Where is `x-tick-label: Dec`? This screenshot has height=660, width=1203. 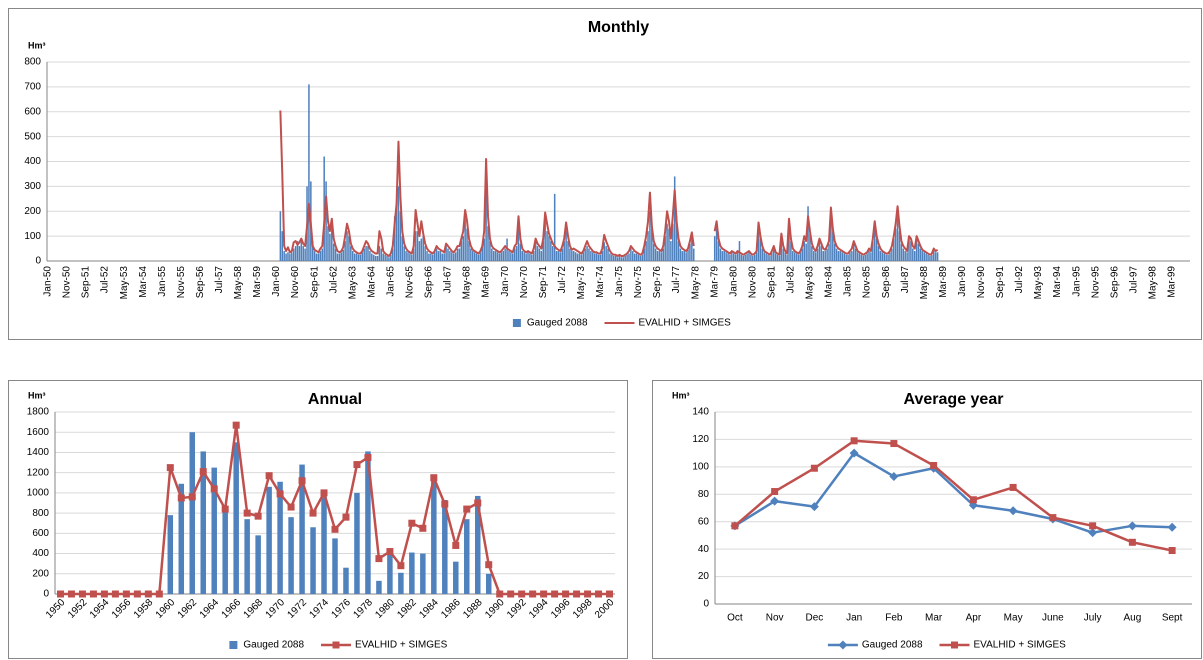 x-tick-label: Dec is located at coordinates (814, 618).